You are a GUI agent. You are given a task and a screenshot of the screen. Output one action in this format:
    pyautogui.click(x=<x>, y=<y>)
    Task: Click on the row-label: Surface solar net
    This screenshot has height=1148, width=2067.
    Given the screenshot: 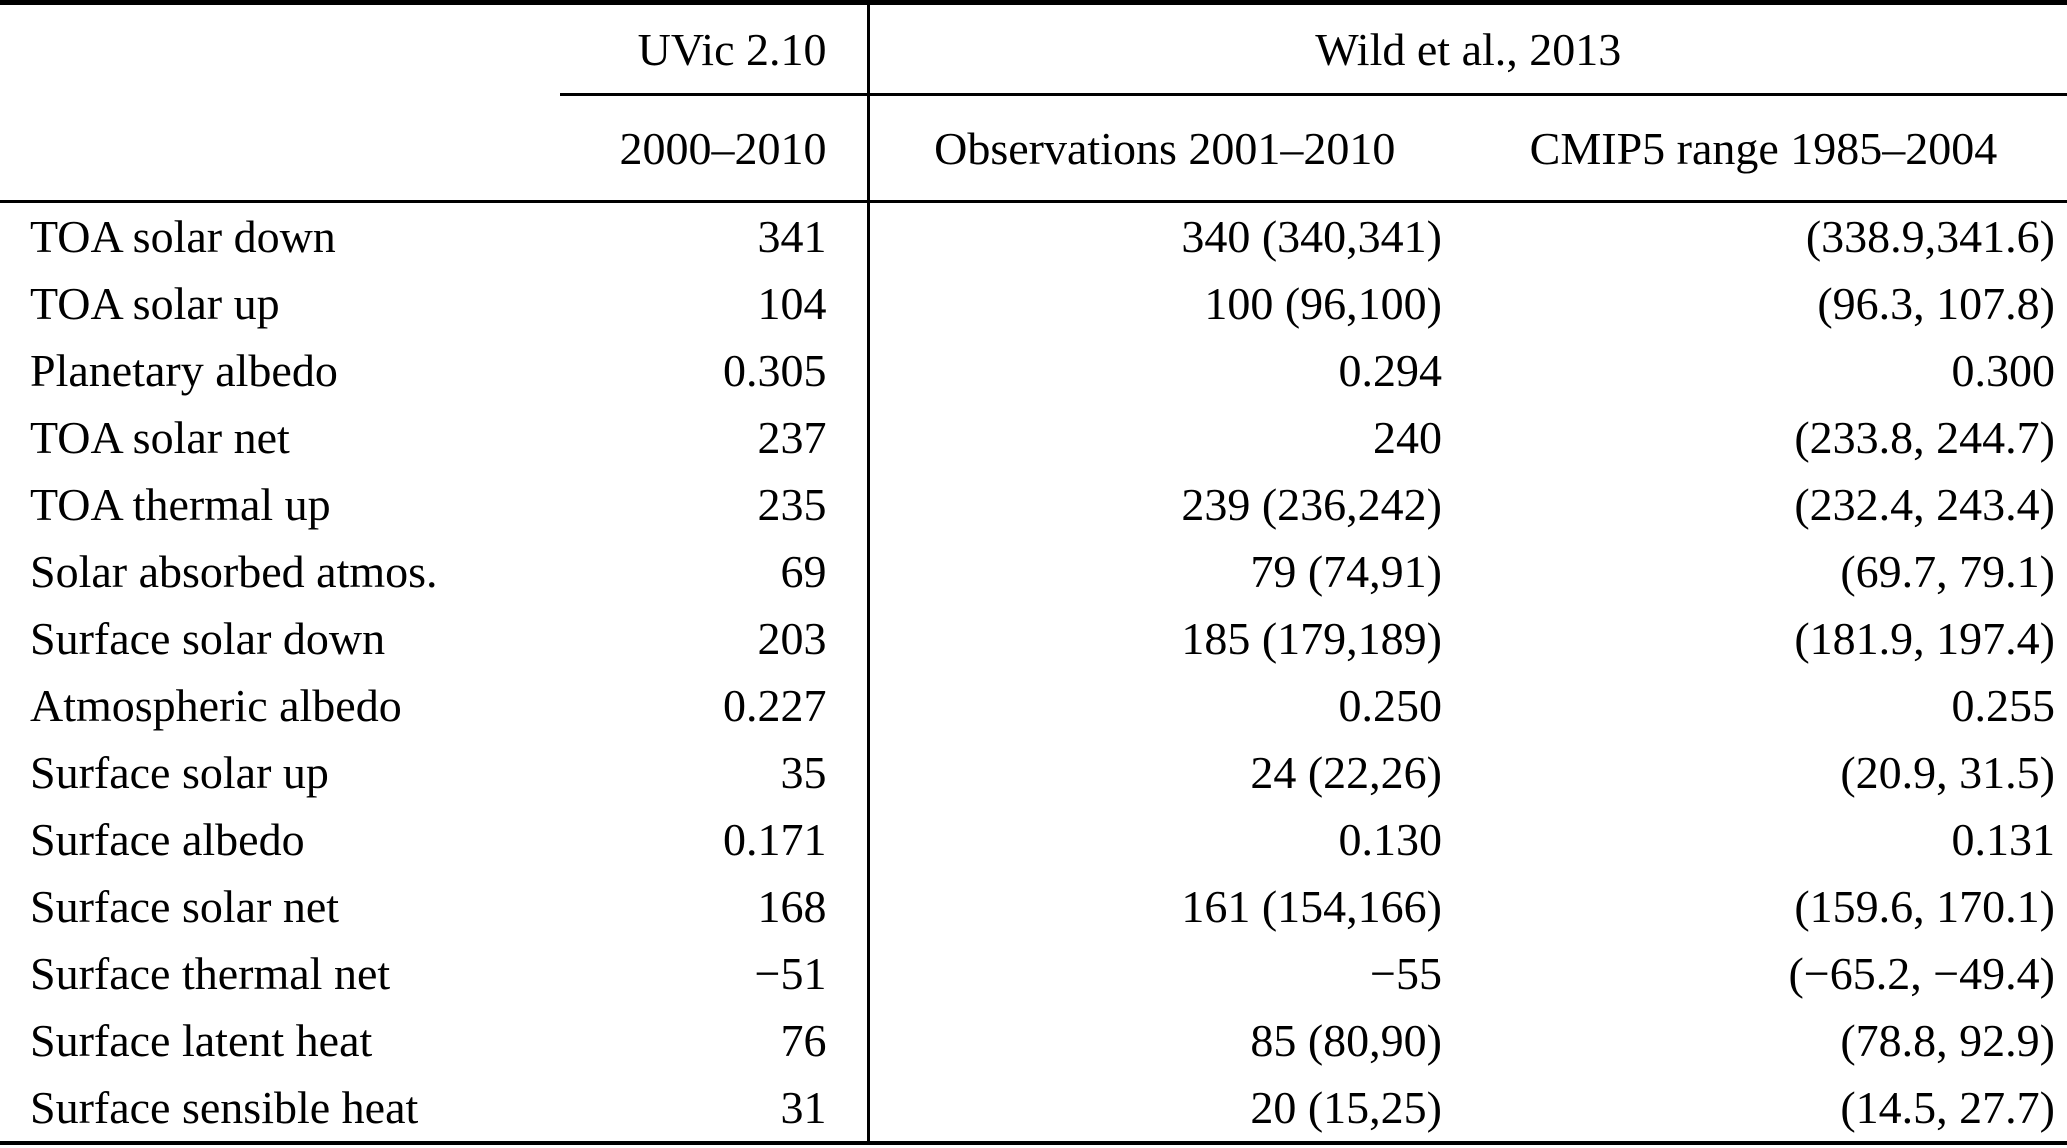 What is the action you would take?
    pyautogui.click(x=185, y=906)
    